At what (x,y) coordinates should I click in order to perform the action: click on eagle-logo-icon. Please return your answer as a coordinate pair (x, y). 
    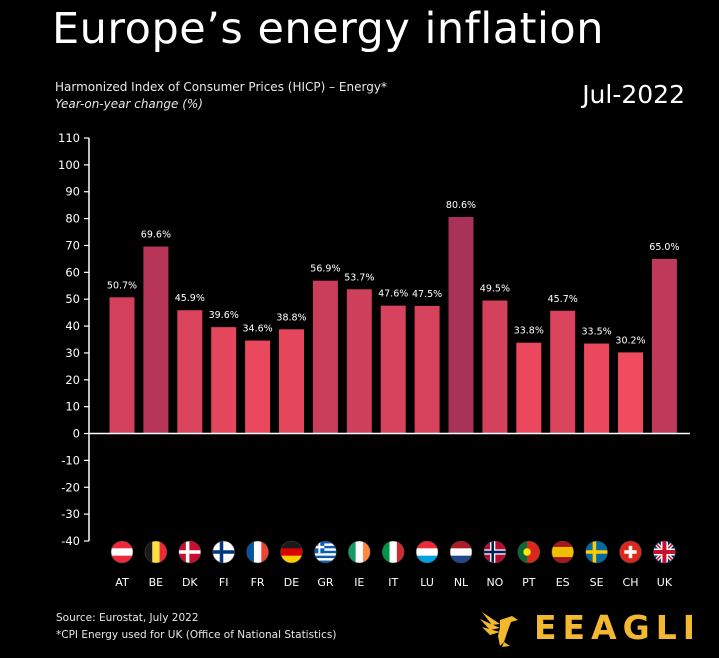
    Looking at the image, I should click on (499, 629).